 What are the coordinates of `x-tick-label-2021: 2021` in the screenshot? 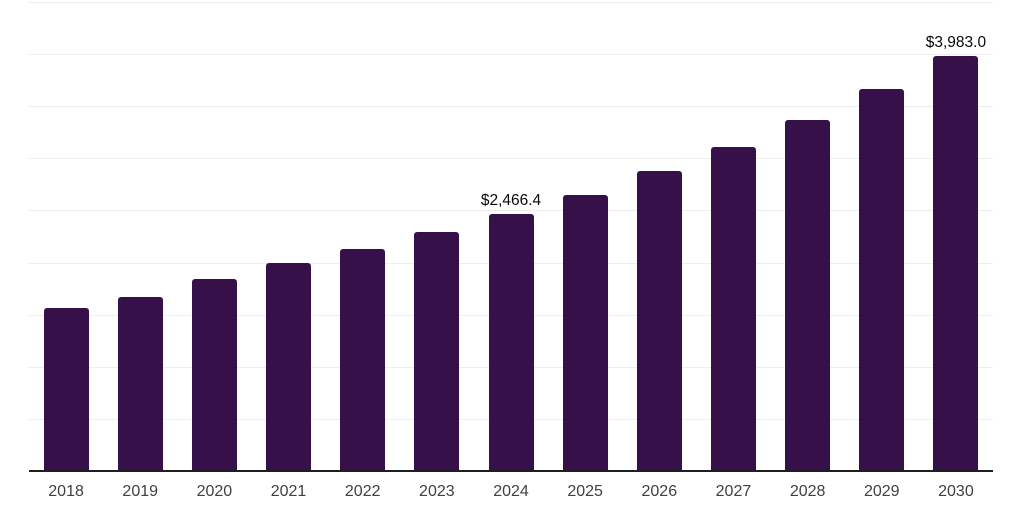 It's located at (288, 491).